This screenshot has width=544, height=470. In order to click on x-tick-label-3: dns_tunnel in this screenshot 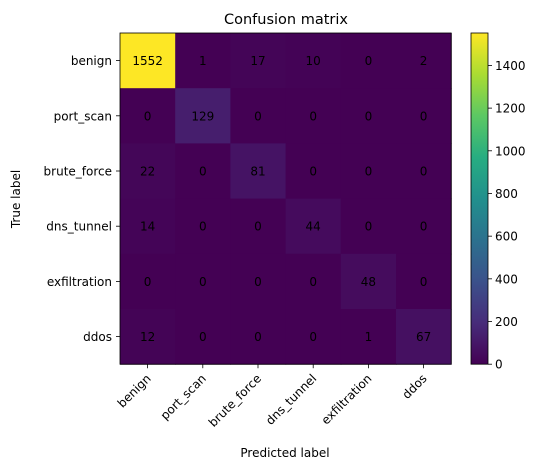, I will do `click(291, 399)`.